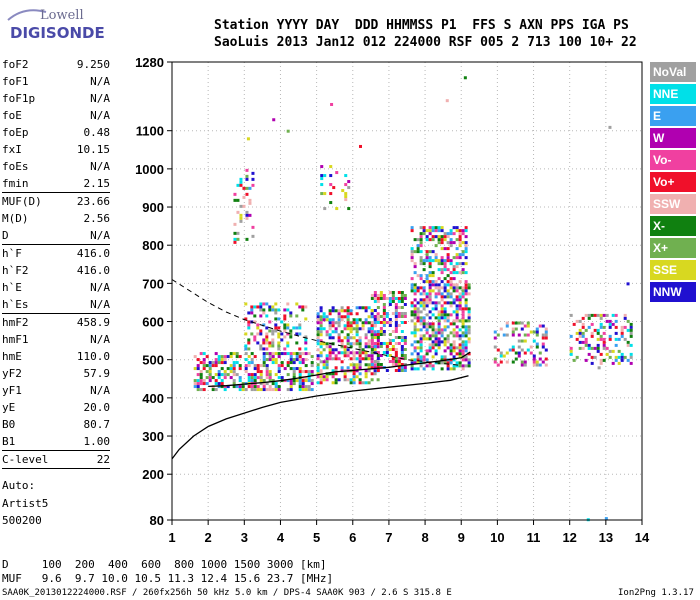 This screenshot has width=700, height=600. Describe the element at coordinates (360, 146) in the screenshot. I see `scattered-point` at that location.